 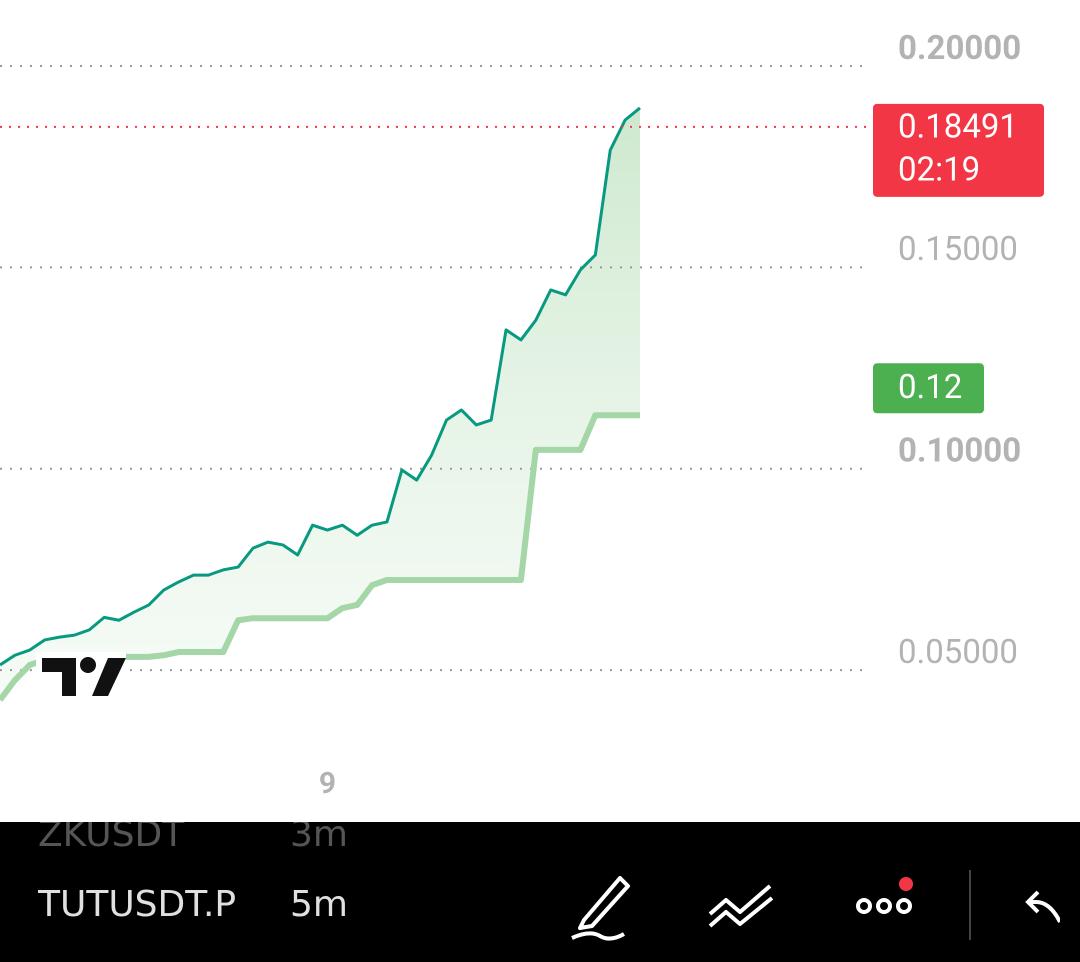 What do you see at coordinates (884, 906) in the screenshot?
I see `more-icon` at bounding box center [884, 906].